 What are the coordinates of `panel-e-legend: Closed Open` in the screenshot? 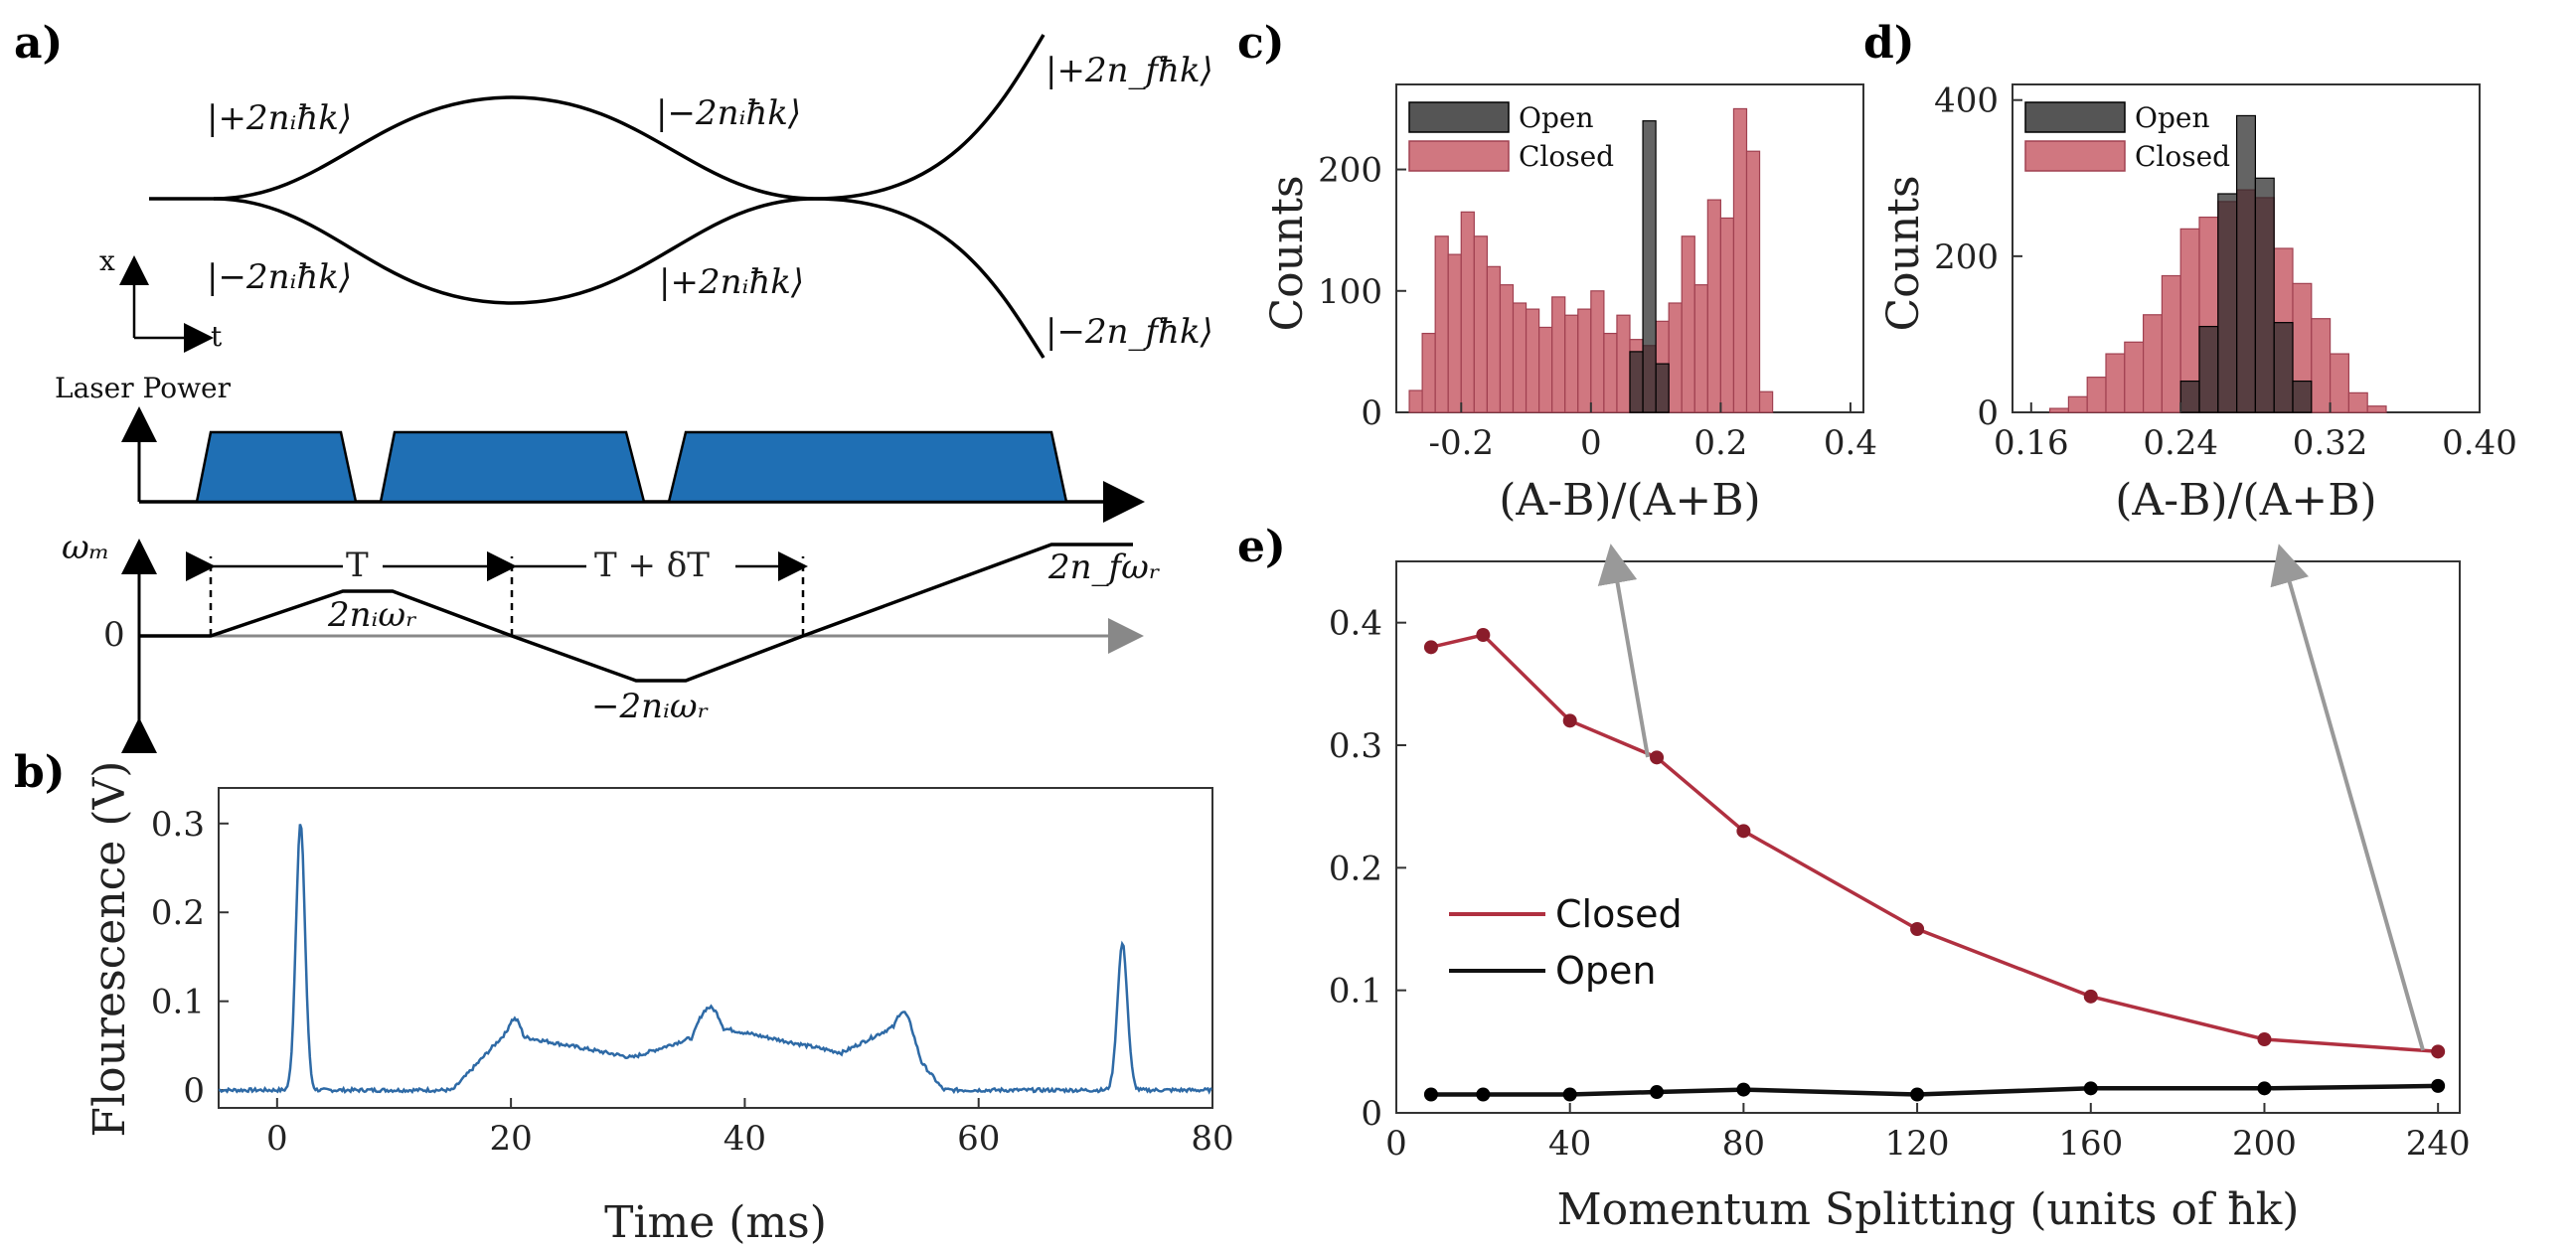 It's located at (1566, 943).